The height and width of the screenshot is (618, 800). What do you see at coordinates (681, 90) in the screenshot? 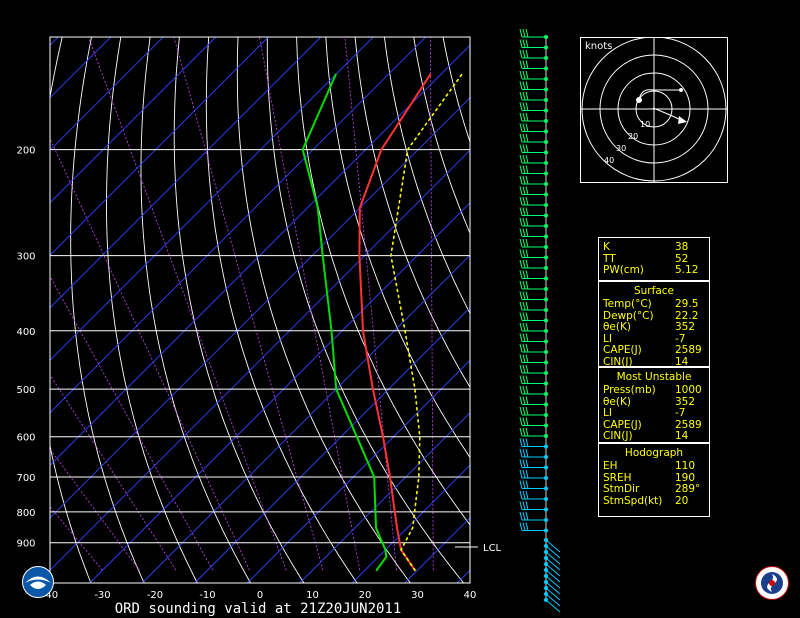
I see `hodograph-end-dot` at bounding box center [681, 90].